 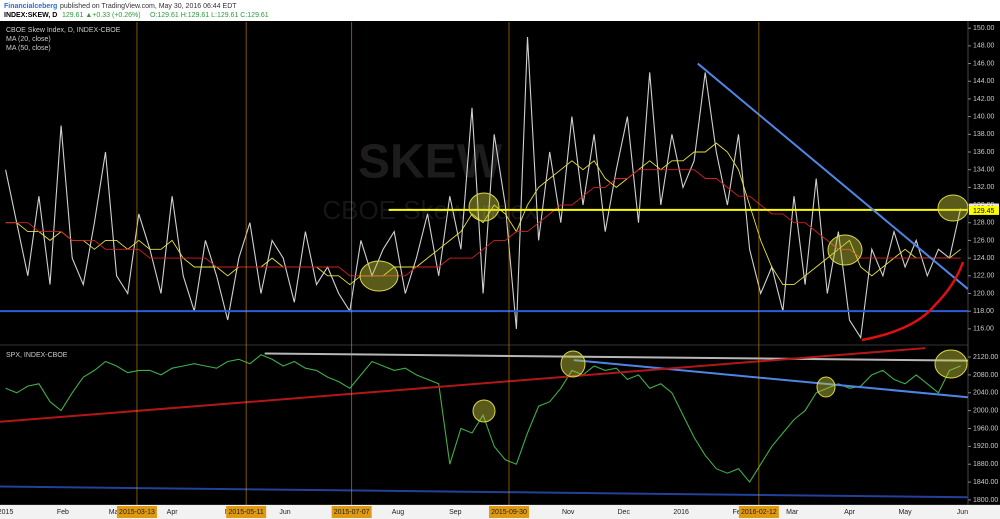 What do you see at coordinates (984, 99) in the screenshot?
I see `y-tick-label: 142.00` at bounding box center [984, 99].